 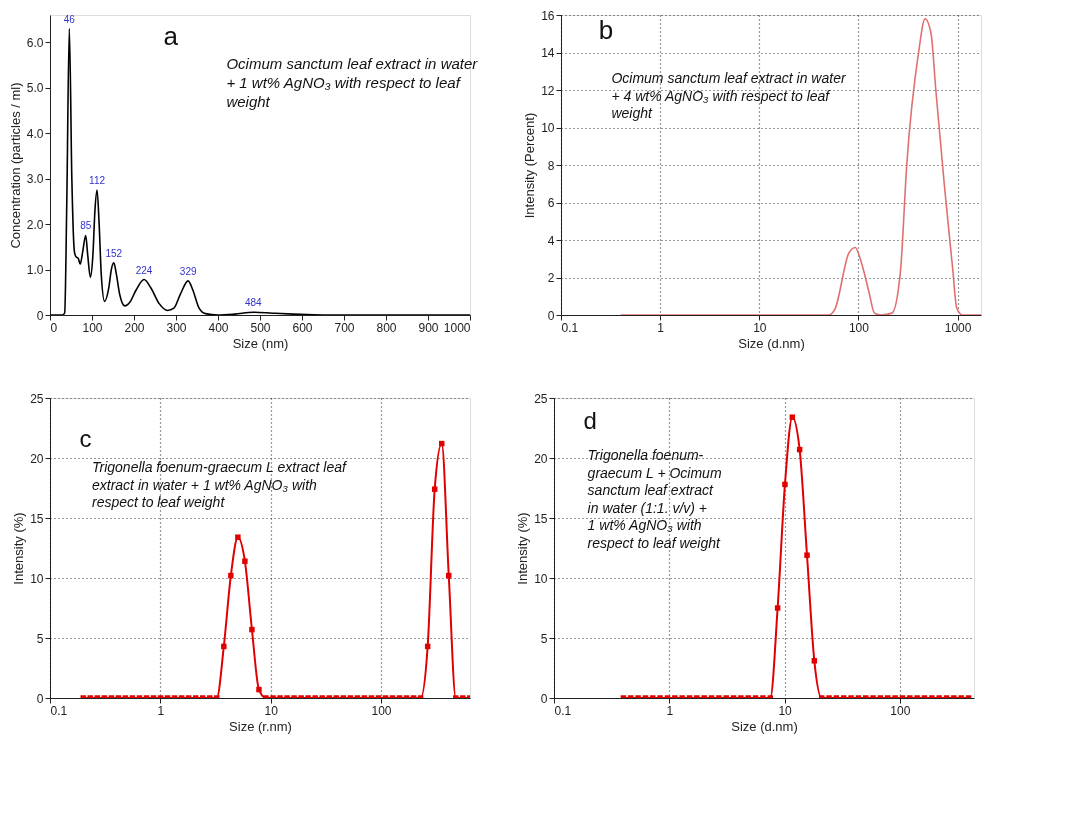 I want to click on x-tick-label: 700, so click(x=344, y=327).